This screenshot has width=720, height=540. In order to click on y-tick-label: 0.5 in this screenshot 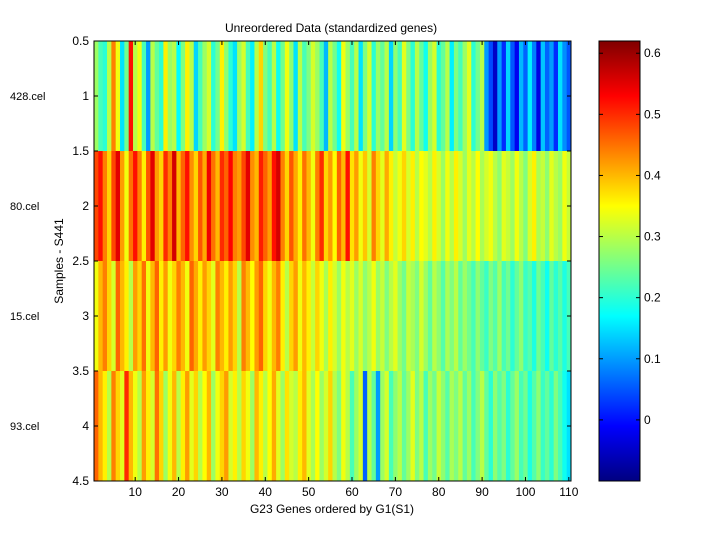, I will do `click(80, 41)`.